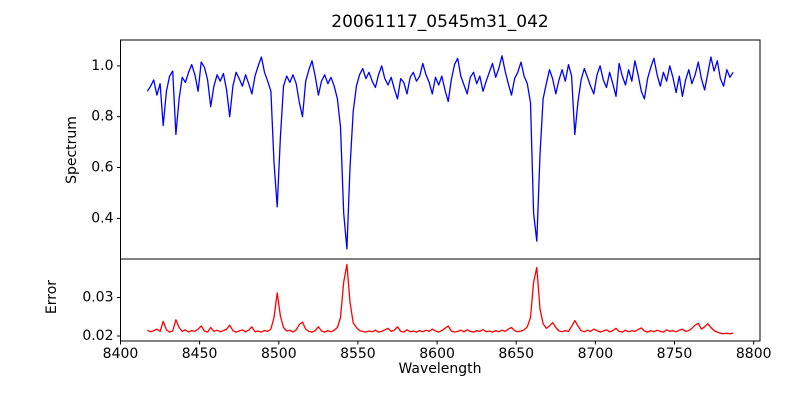  I want to click on y-tick-label: 0.6, so click(102, 168).